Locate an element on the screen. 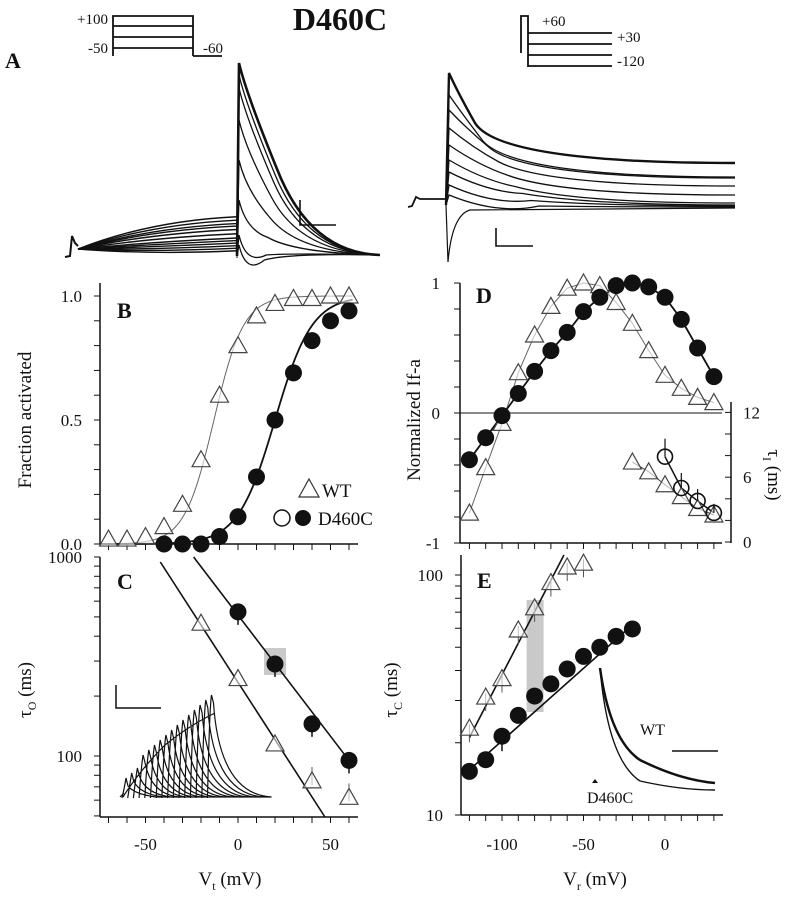  legend-d460c-label: D460C is located at coordinates (345, 519).